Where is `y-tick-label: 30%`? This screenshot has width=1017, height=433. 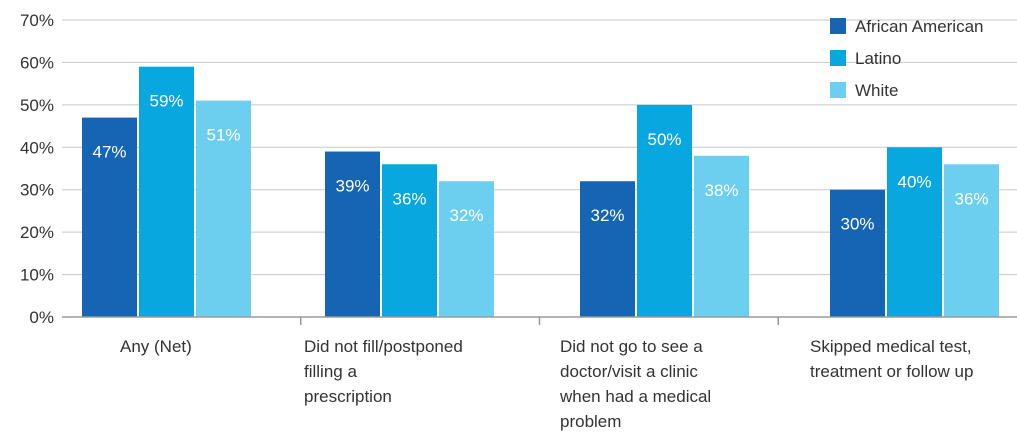 y-tick-label: 30% is located at coordinates (37, 190).